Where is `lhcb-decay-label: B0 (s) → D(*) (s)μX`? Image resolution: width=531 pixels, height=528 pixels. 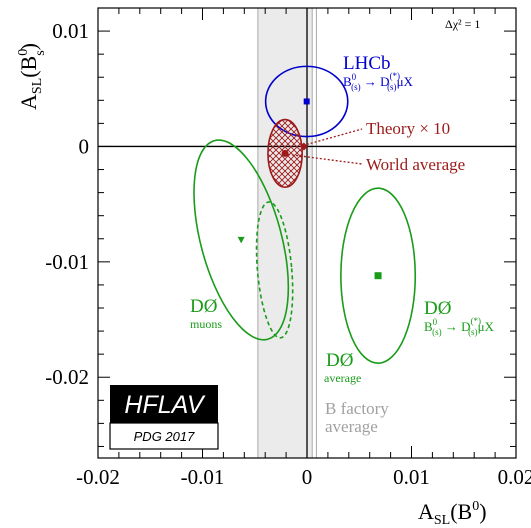 lhcb-decay-label: B0 (s) → D(*) (s)μX is located at coordinates (378, 81).